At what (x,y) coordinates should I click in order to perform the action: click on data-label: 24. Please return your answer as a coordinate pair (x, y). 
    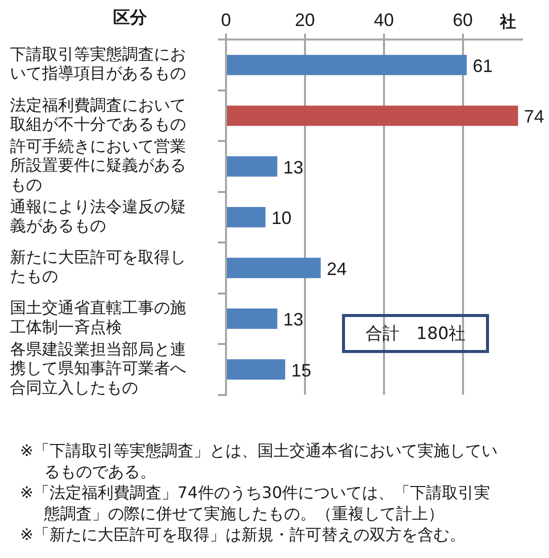
    Looking at the image, I should click on (336, 268).